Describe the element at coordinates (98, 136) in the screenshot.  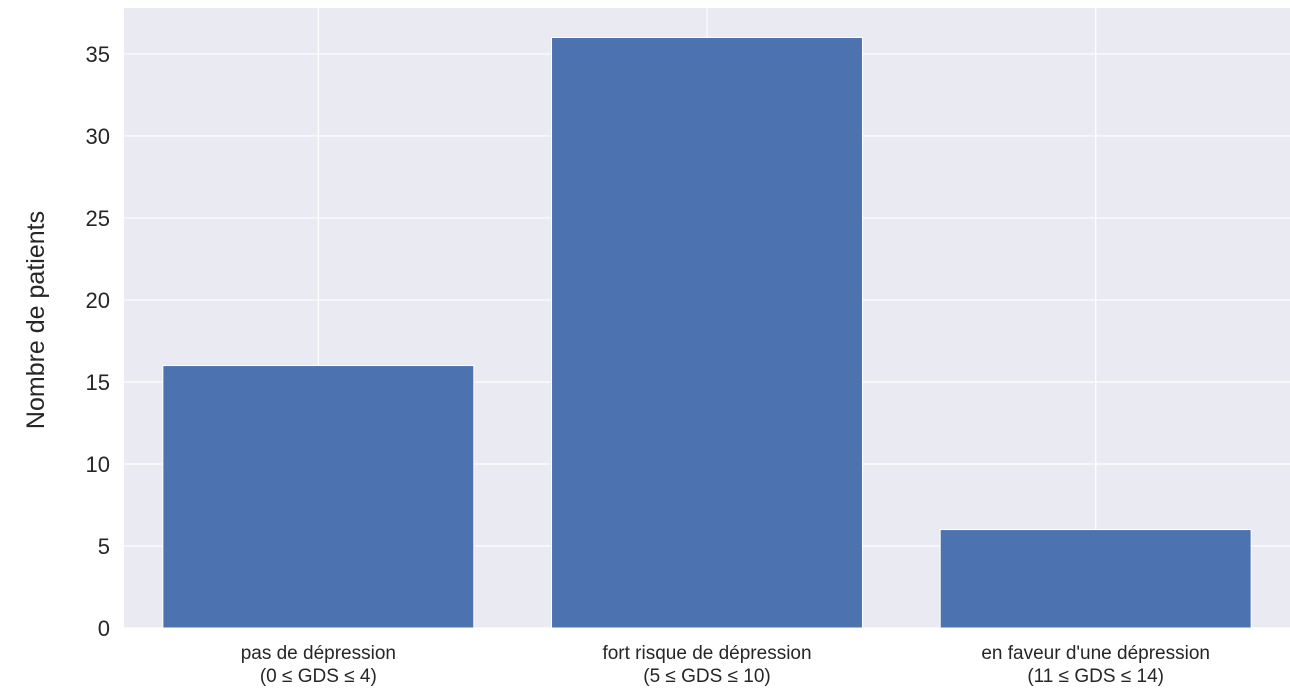
I see `y-tick-label: 30` at that location.